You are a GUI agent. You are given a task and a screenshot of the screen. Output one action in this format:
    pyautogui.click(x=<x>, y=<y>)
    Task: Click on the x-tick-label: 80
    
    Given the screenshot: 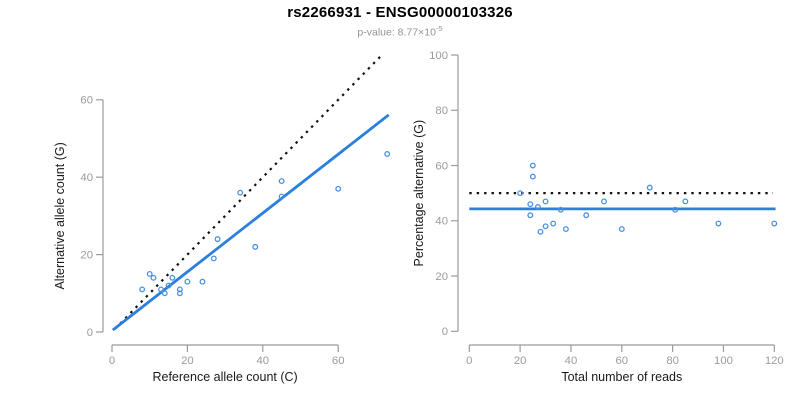 What is the action you would take?
    pyautogui.click(x=672, y=361)
    